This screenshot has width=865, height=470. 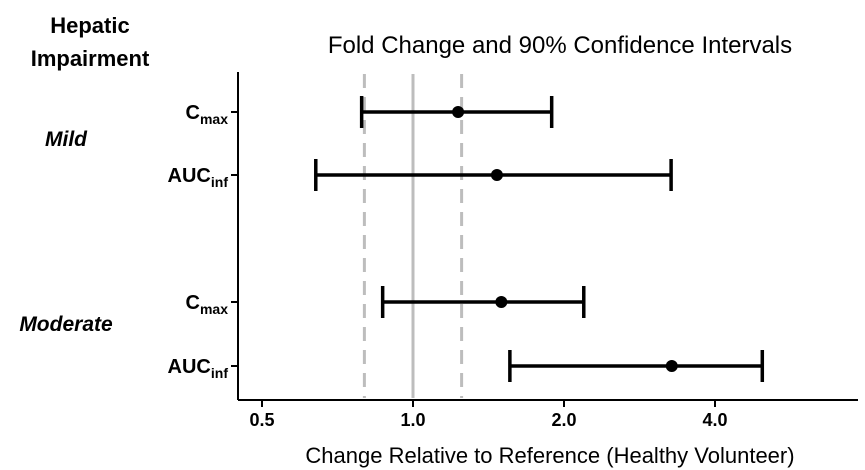 I want to click on row-label-mild-aucinf: AUCinf, so click(x=198, y=177).